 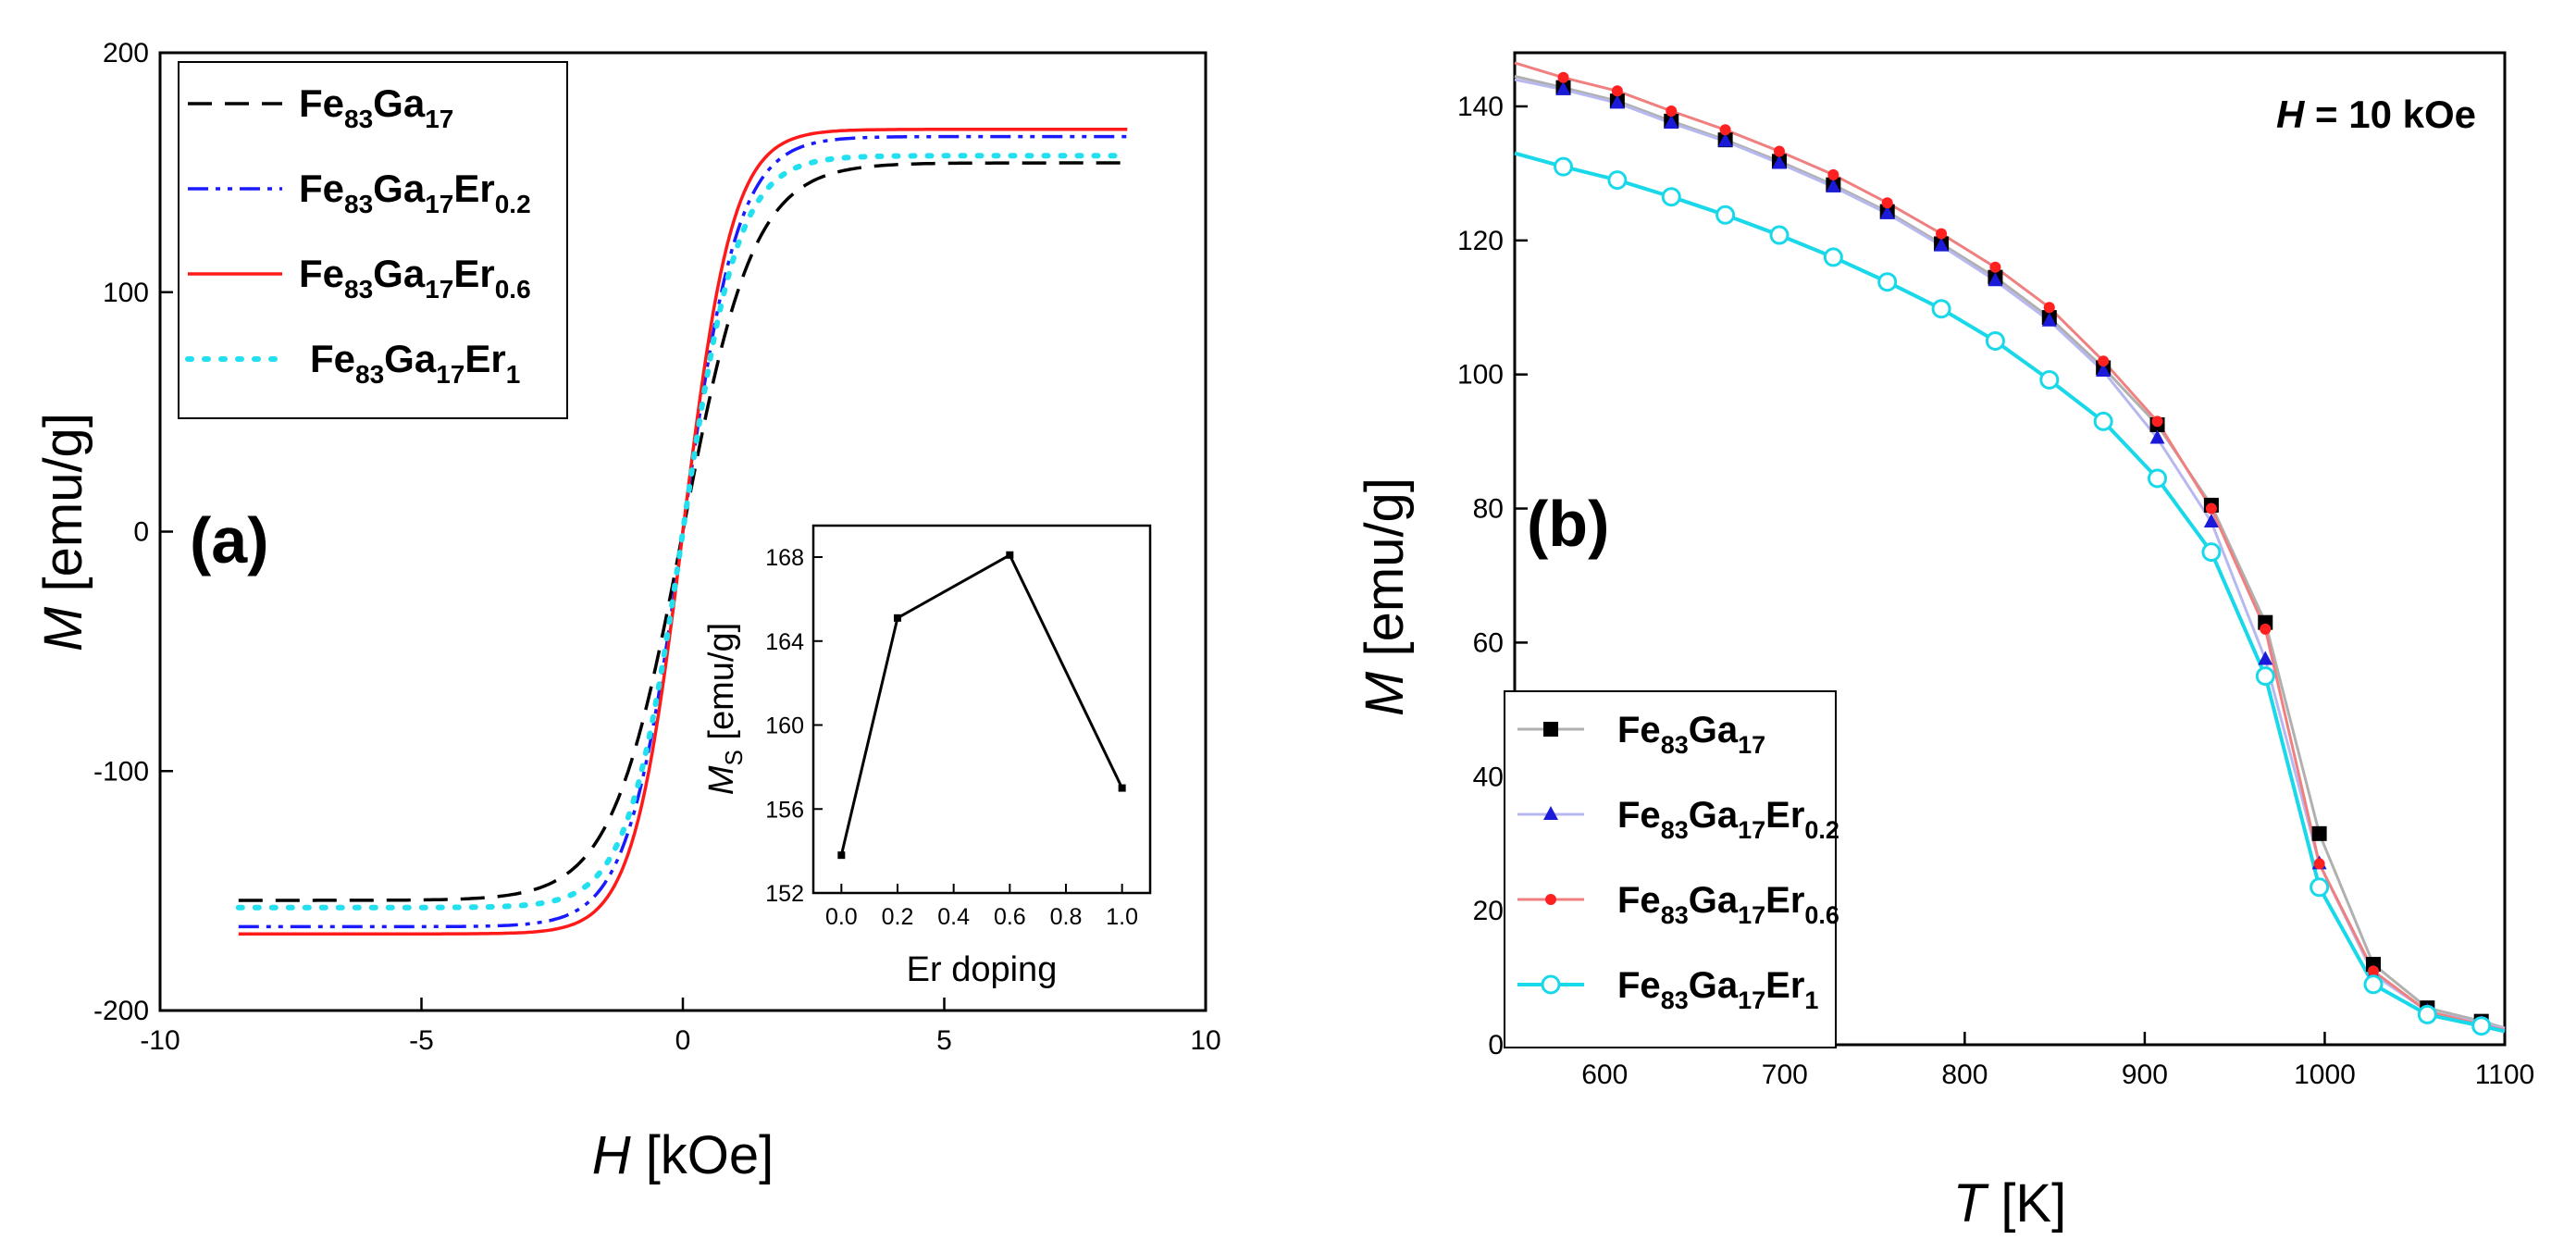 I want to click on legend-b-label-1: Fe83Ga17Er0.2, so click(x=1728, y=819).